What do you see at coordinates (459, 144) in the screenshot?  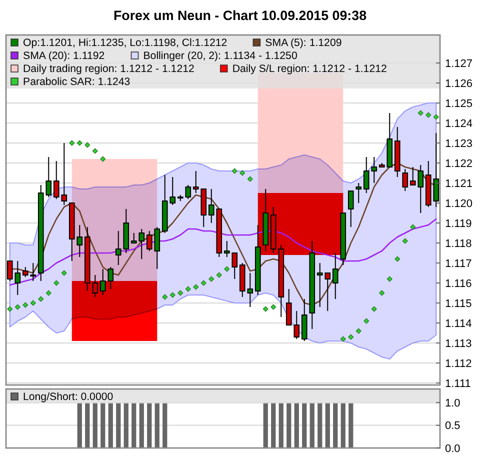 I see `y-tick-label: 1.123` at bounding box center [459, 144].